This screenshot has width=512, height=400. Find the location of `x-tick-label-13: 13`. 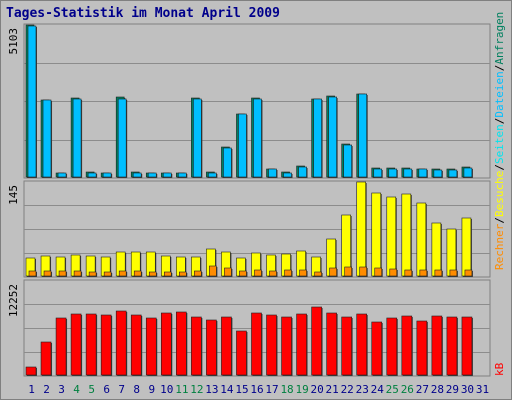

x-tick-label-13: 13 is located at coordinates (211, 389).